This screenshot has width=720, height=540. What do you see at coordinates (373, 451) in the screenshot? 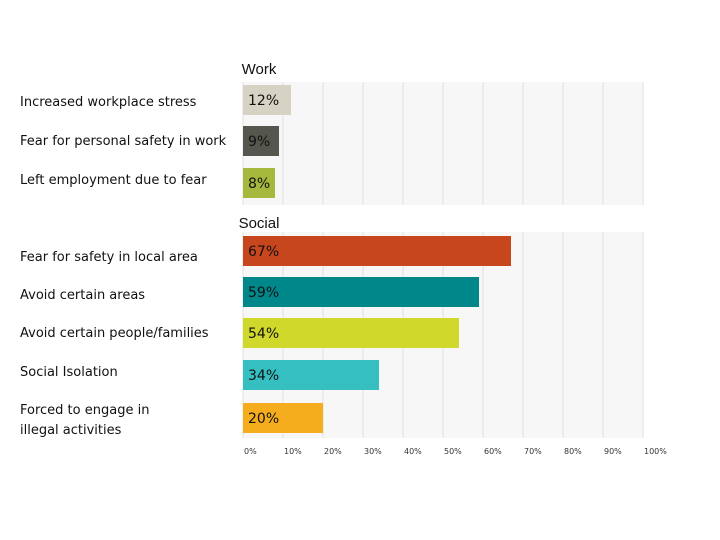
I see `x-tick-label: 30%` at bounding box center [373, 451].